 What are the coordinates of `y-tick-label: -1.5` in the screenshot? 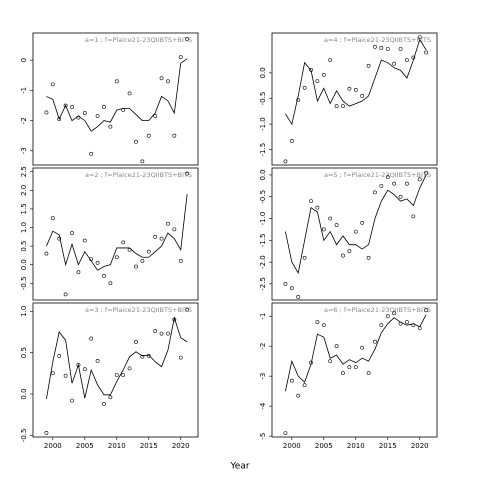 It's located at (263, 150).